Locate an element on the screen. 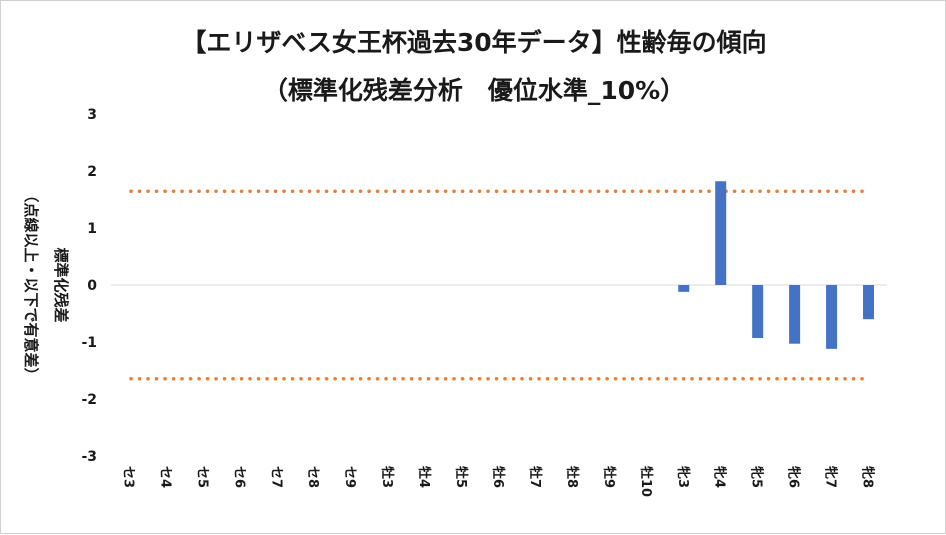 The height and width of the screenshot is (535, 946). y-axis-label: 標準化残差 is located at coordinates (61, 284).